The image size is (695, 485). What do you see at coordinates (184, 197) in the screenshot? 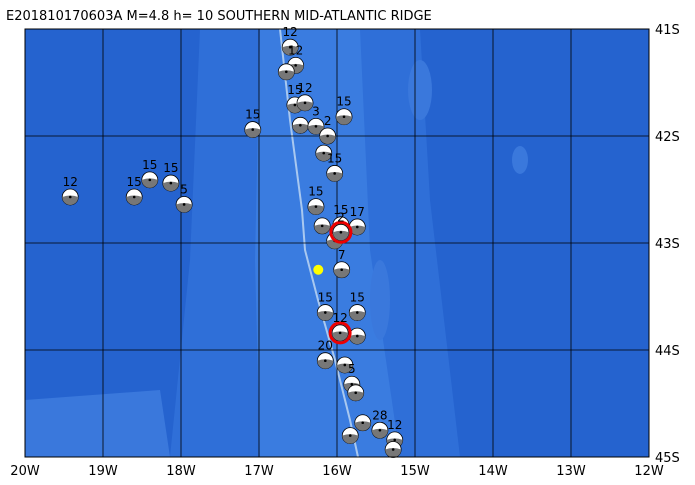
I see `event: 5` at bounding box center [184, 197].